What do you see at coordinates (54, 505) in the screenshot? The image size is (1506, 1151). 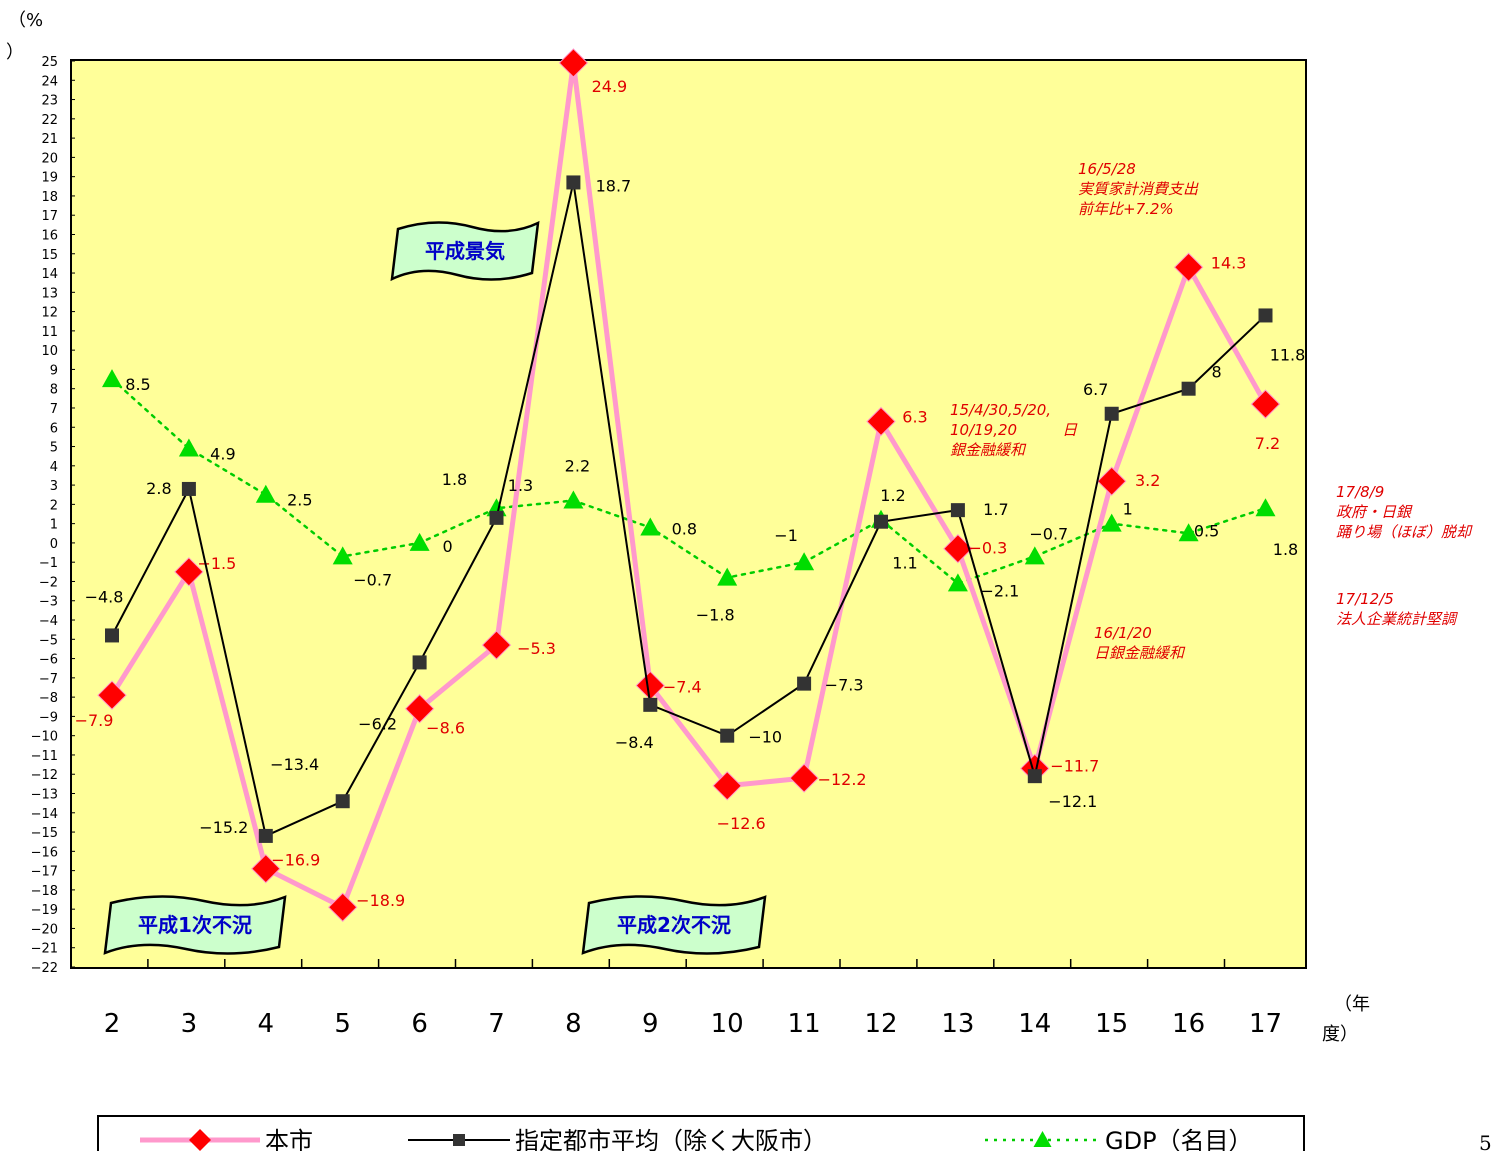 I see `y-tick-label: 2` at bounding box center [54, 505].